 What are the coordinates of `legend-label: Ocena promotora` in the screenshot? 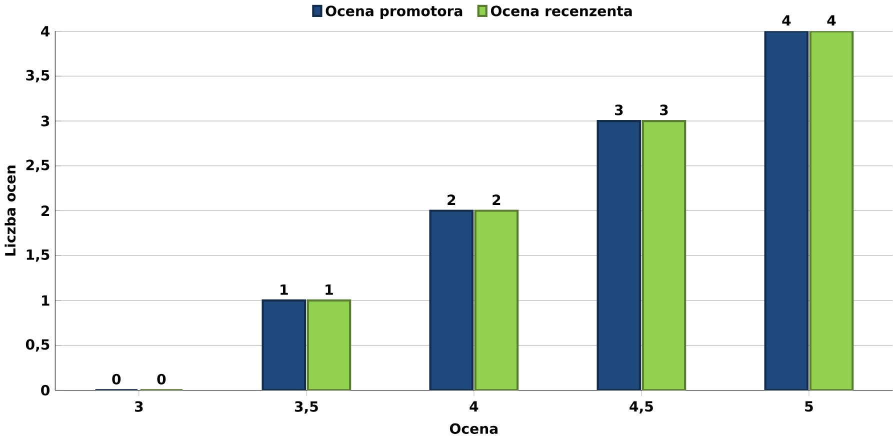 It's located at (394, 13).